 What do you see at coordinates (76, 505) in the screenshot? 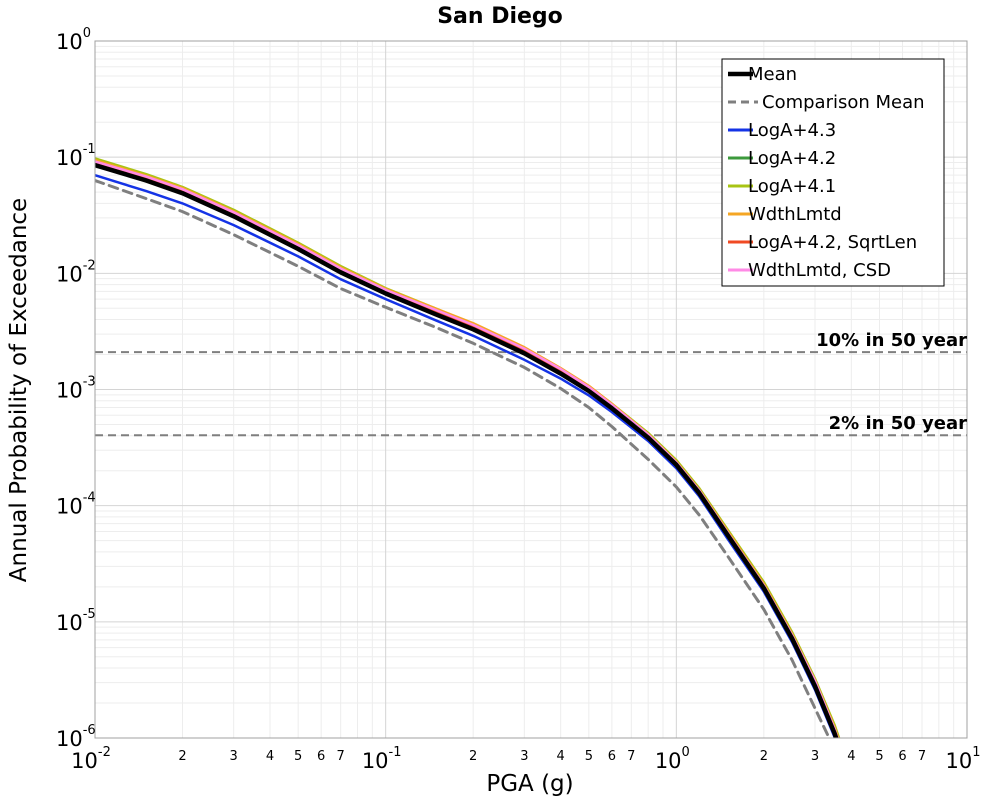
I see `y-tick-label: 10⁻⁴` at bounding box center [76, 505].